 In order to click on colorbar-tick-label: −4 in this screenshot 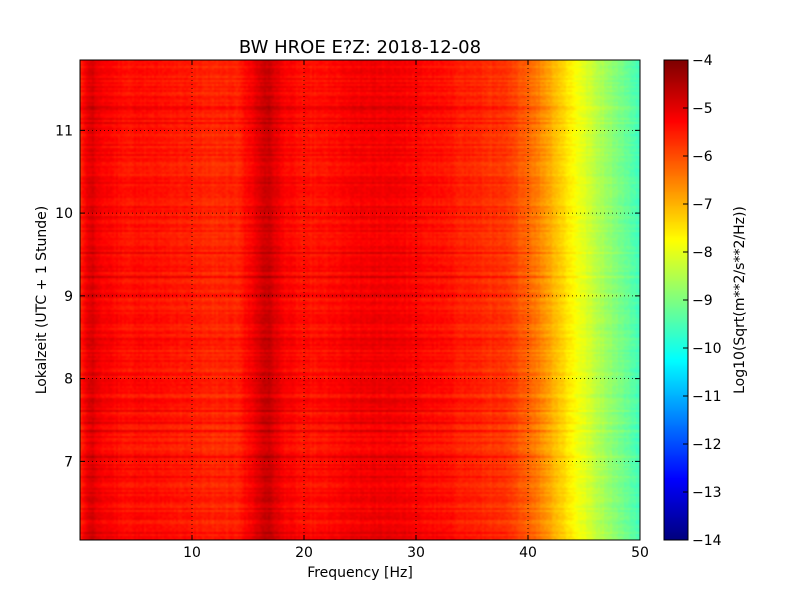, I will do `click(702, 61)`.